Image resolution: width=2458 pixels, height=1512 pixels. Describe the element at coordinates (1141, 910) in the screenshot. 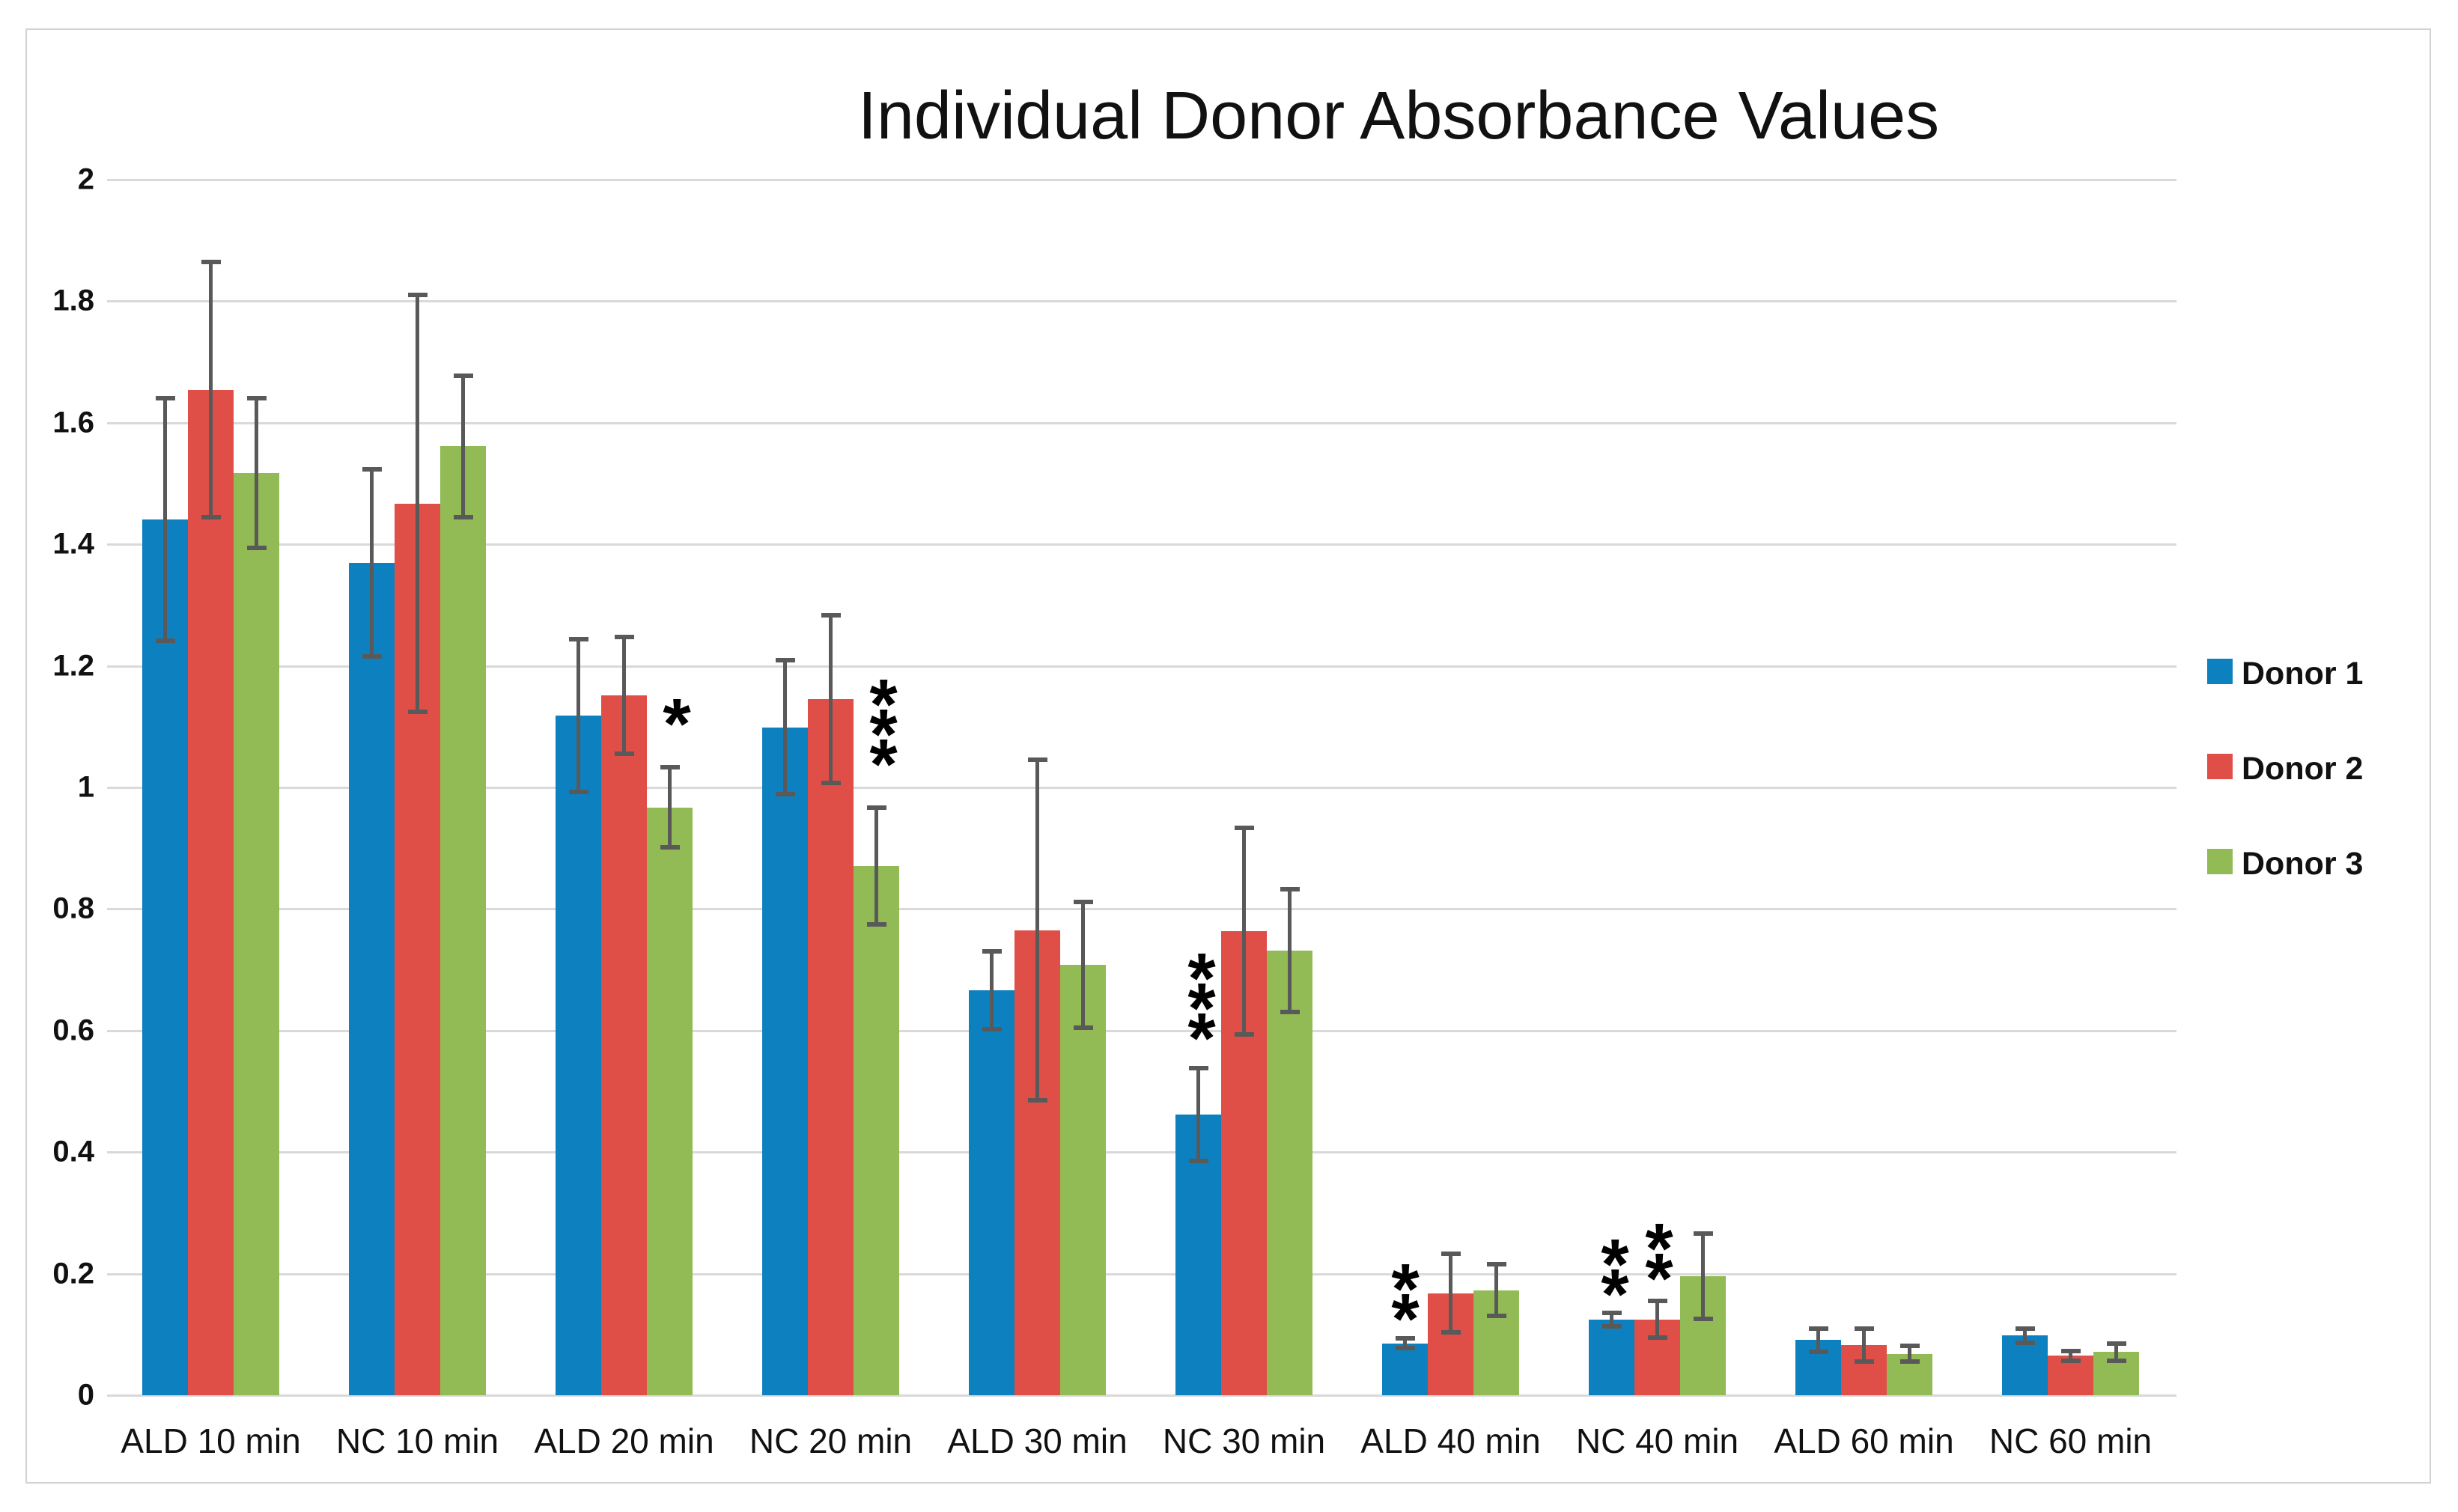

I see `gridline-0.8` at that location.